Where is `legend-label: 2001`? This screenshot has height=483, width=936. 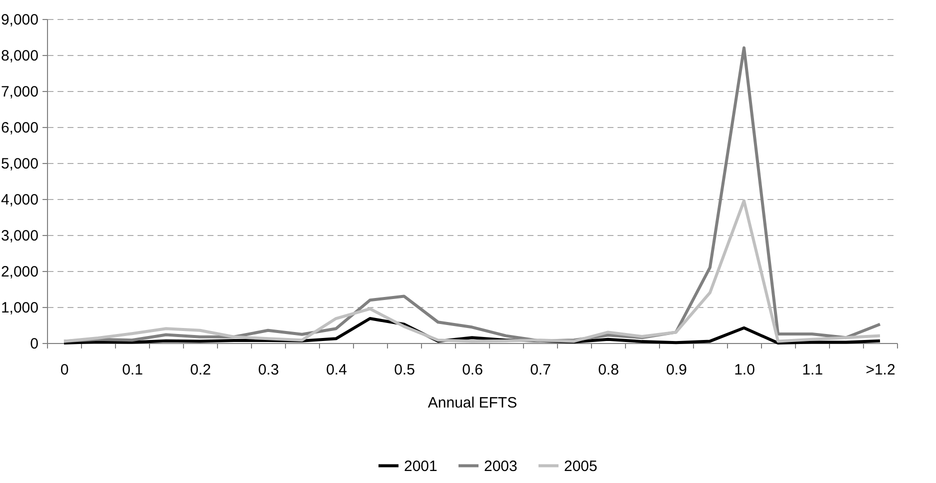 legend-label: 2001 is located at coordinates (421, 466).